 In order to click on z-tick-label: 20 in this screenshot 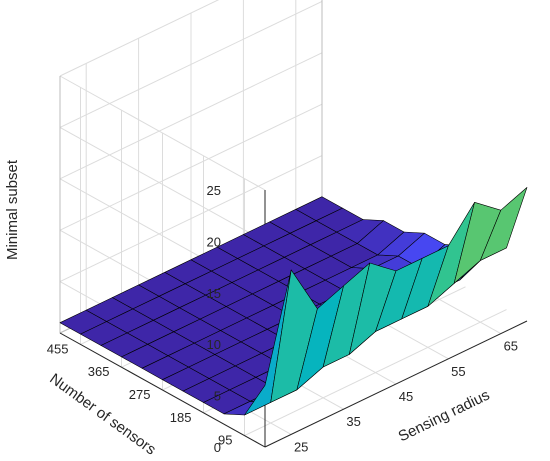, I will do `click(214, 241)`.